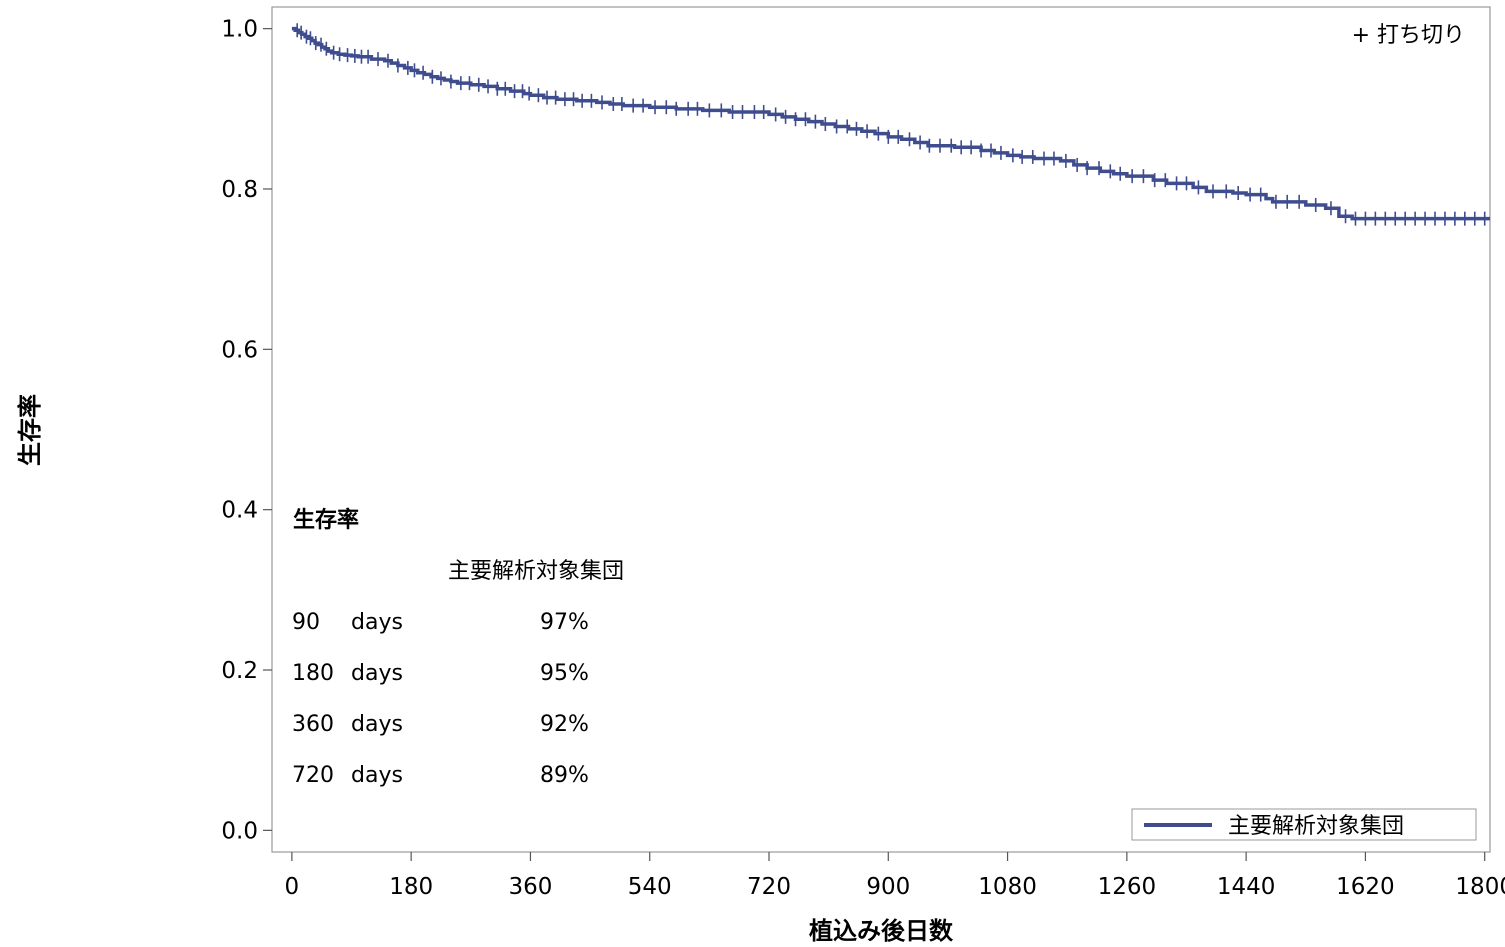  I want to click on inset-row-time: 360, so click(313, 724).